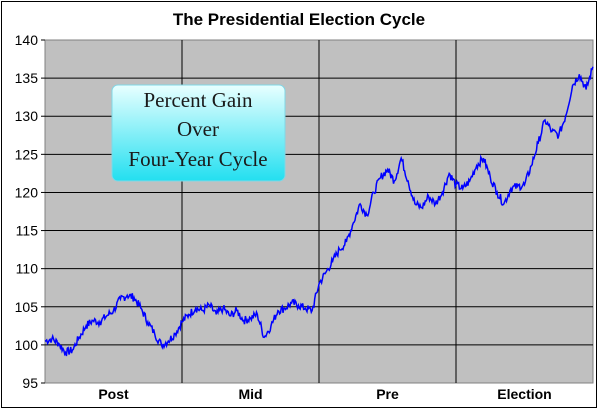 The image size is (600, 411). What do you see at coordinates (524, 394) in the screenshot?
I see `x-category-label: Election` at bounding box center [524, 394].